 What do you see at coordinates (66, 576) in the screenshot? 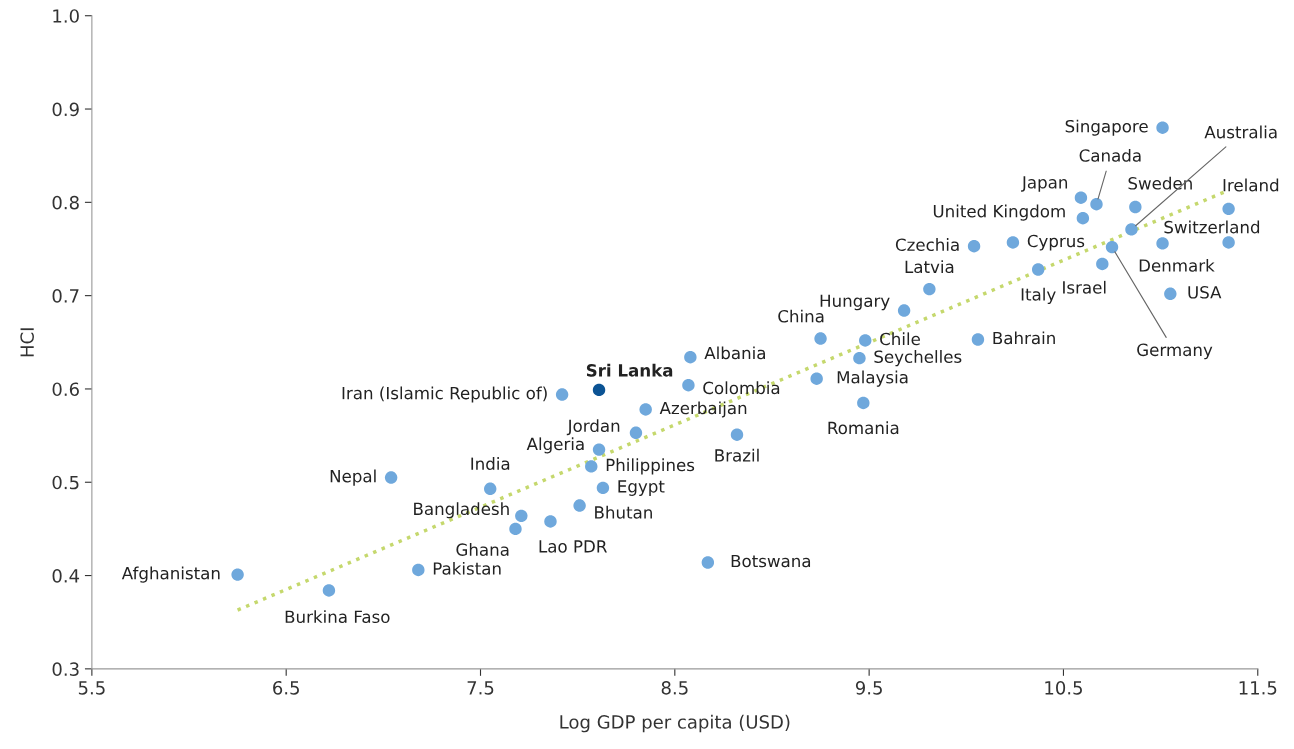
I see `y-tick-label: 0.4` at bounding box center [66, 576].